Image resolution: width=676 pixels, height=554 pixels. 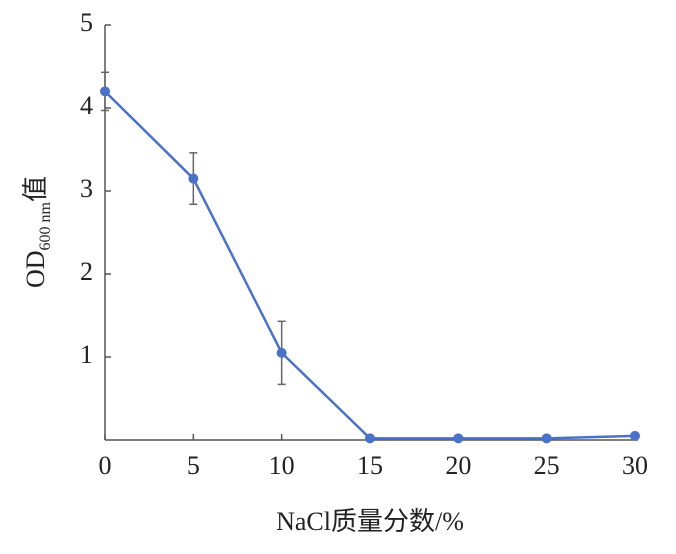 What do you see at coordinates (282, 465) in the screenshot?
I see `x-tick-label: 10` at bounding box center [282, 465].